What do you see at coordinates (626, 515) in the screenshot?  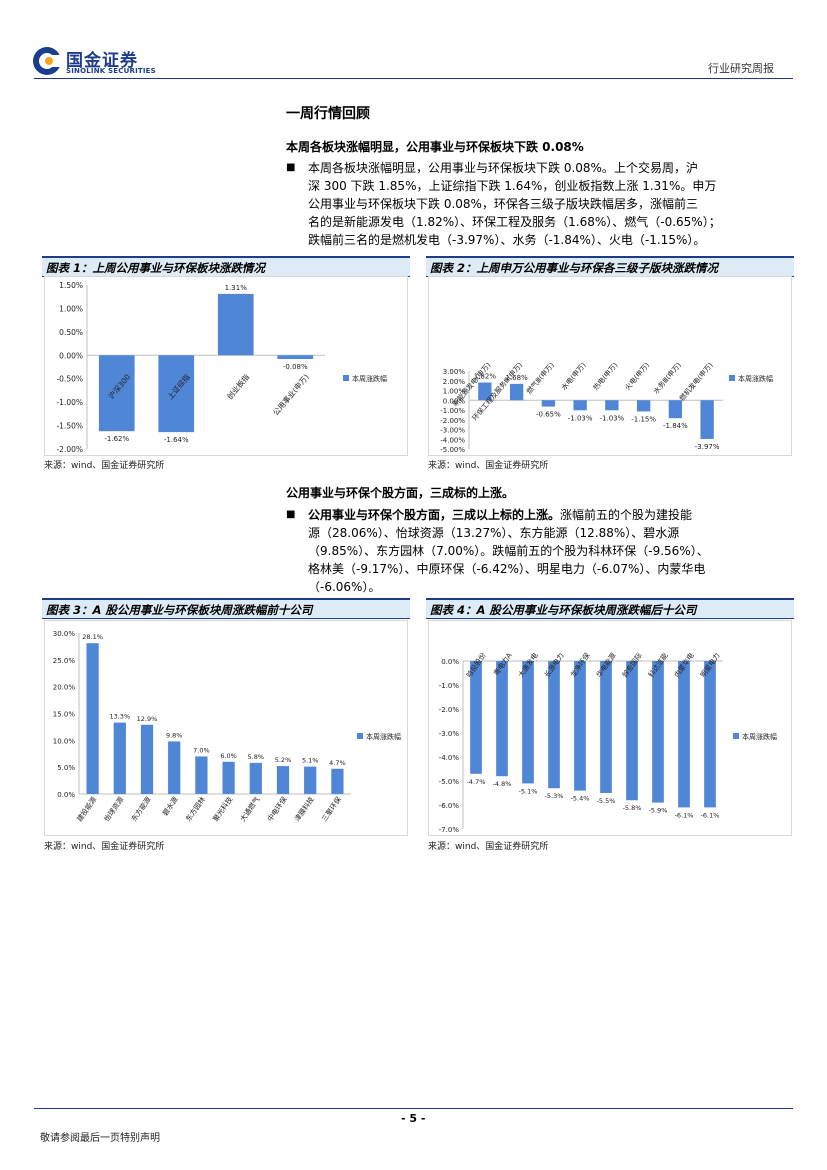 I see `paragraph-line: 涨幅前五的个股为建投能` at bounding box center [626, 515].